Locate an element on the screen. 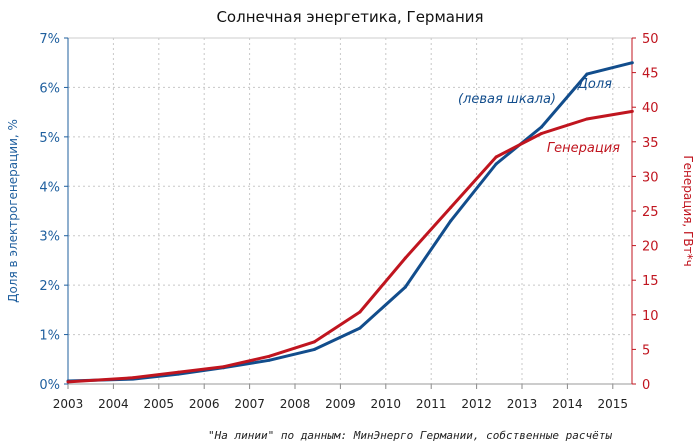 This screenshot has width=700, height=447. y-left-tick-label: 1% is located at coordinates (49, 336).